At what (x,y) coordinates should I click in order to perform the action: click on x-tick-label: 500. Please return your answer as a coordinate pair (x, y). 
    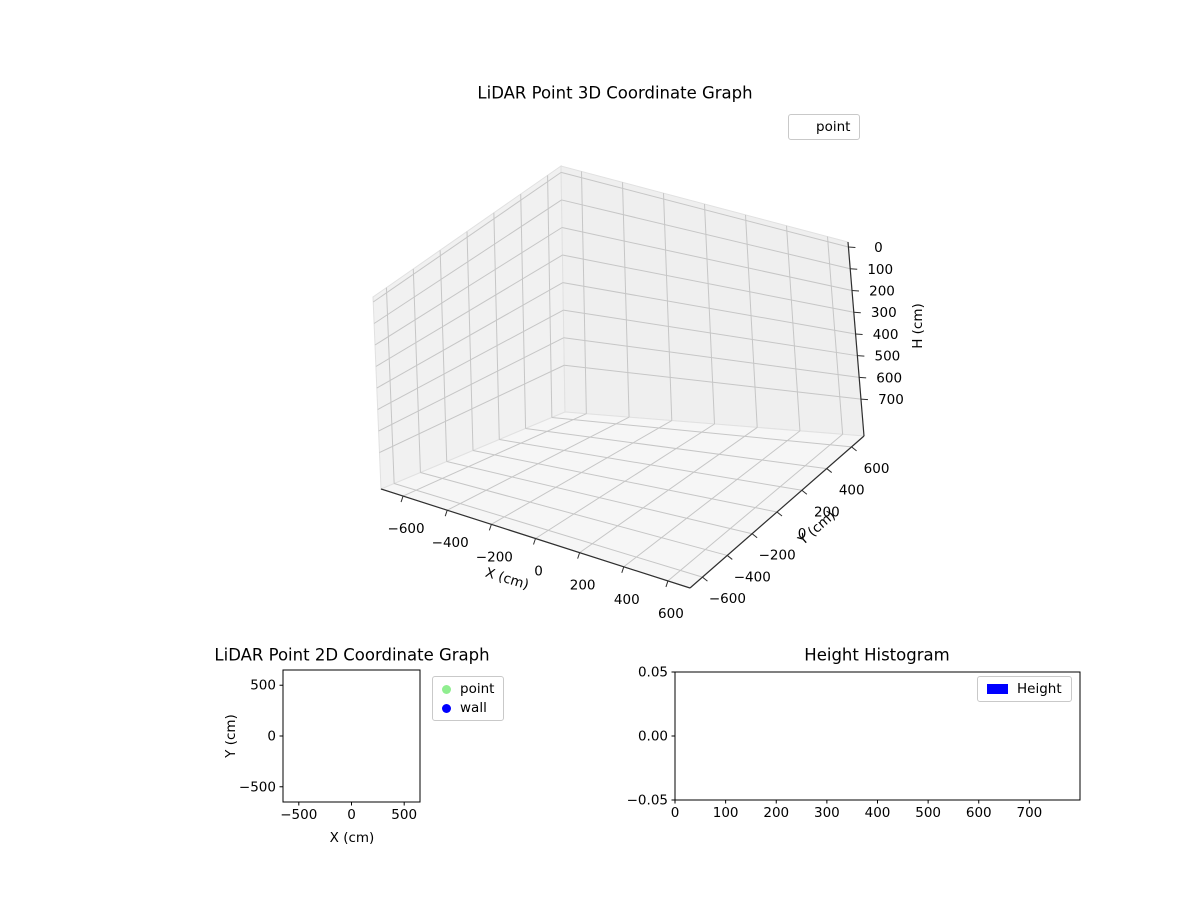
    Looking at the image, I should click on (404, 815).